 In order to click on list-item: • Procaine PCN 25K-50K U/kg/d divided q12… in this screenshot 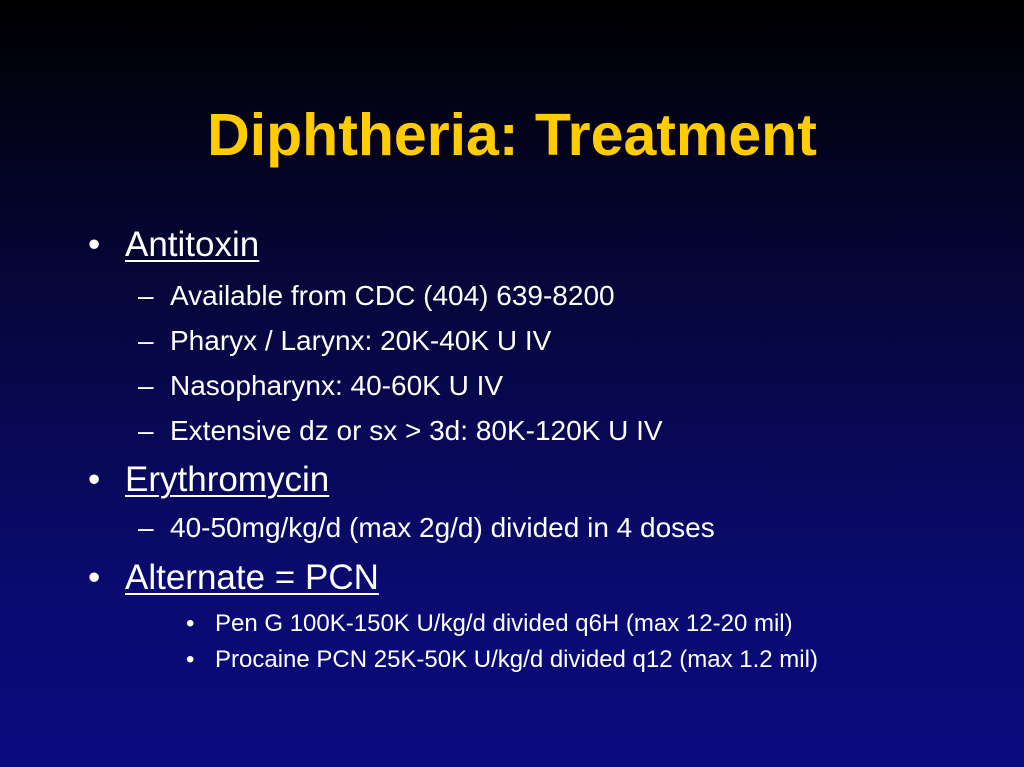, I will do `click(502, 659)`.